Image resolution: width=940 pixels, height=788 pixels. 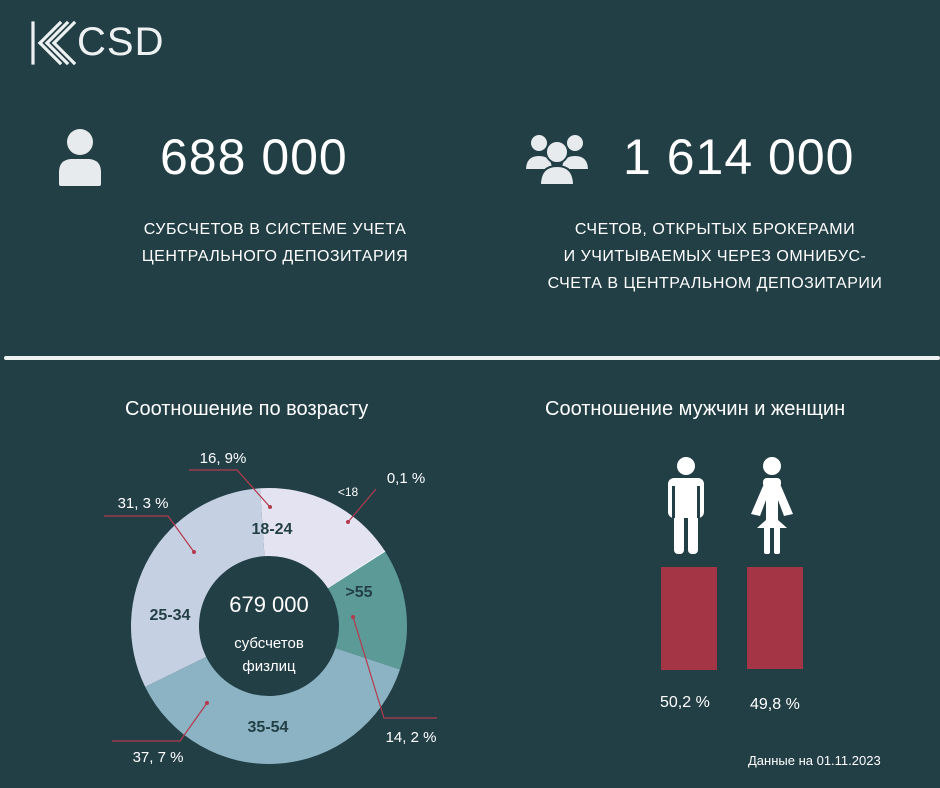 I want to click on slice-category-label: 25-34, so click(x=170, y=615).